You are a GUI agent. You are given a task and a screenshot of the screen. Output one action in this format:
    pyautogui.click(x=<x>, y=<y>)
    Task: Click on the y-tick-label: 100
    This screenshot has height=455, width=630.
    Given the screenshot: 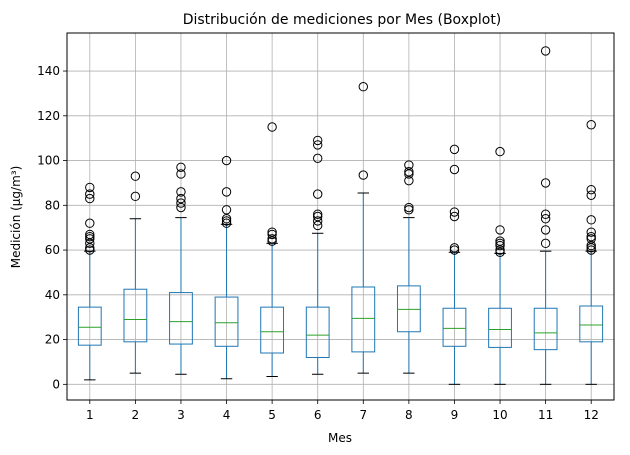 What is the action you would take?
    pyautogui.click(x=48, y=161)
    